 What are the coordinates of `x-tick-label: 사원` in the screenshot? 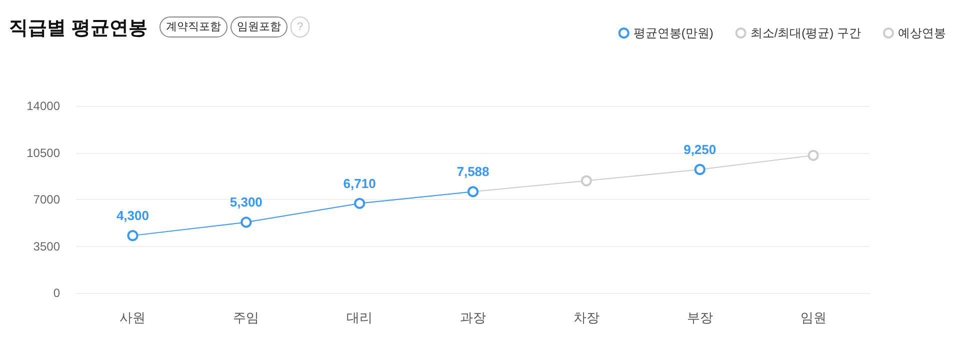 It's located at (133, 317).